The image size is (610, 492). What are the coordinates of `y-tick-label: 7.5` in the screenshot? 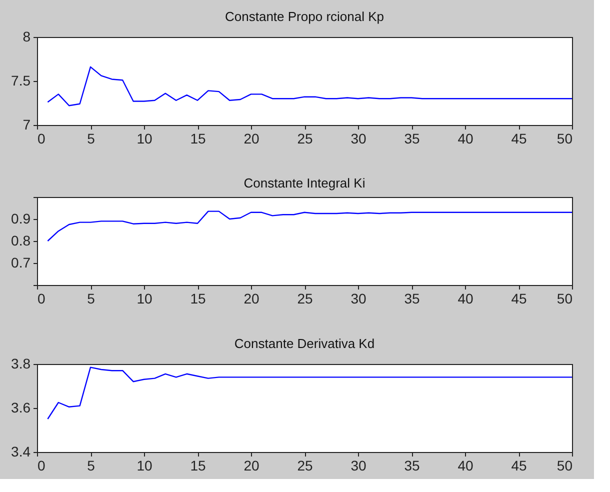 It's located at (21, 80).